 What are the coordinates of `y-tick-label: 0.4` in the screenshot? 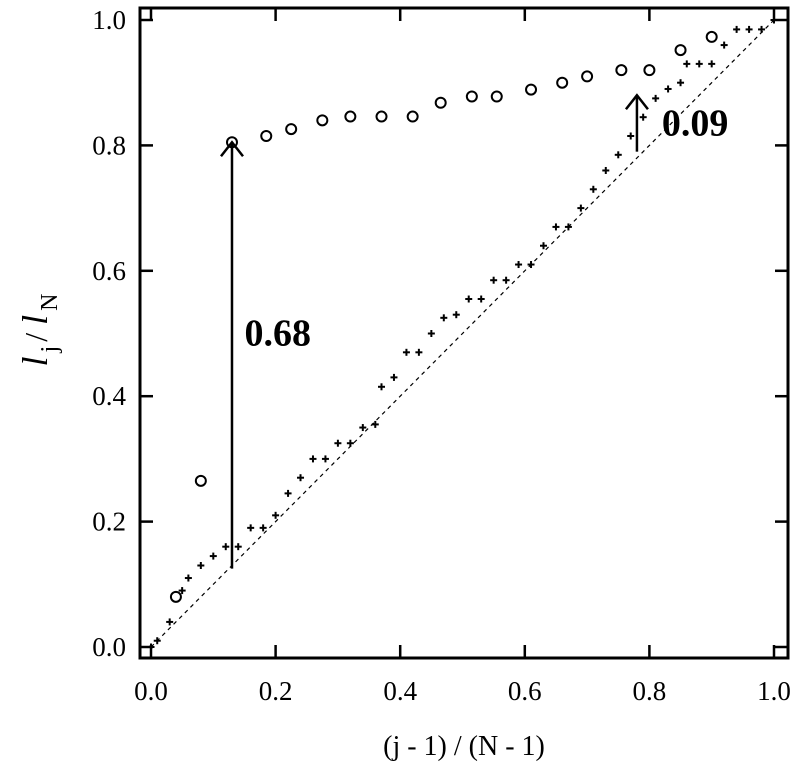 It's located at (109, 396).